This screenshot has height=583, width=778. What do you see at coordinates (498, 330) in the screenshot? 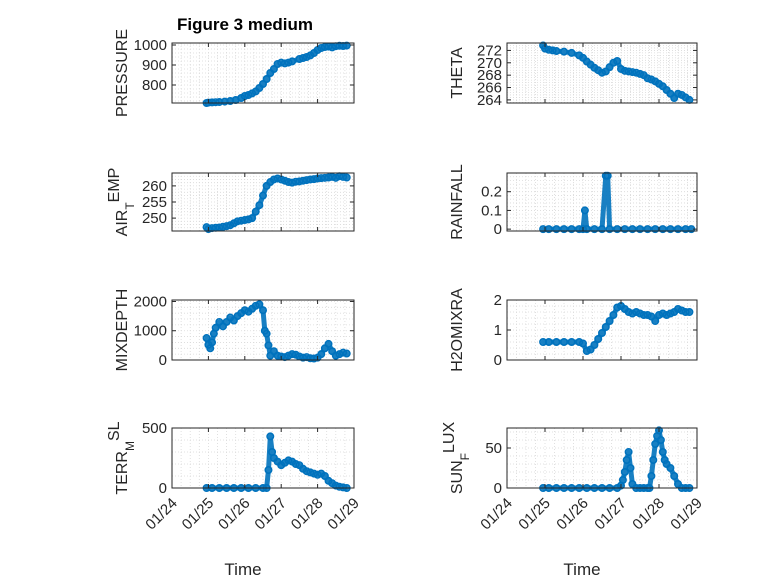
I see `y-tick-label: 1` at bounding box center [498, 330].